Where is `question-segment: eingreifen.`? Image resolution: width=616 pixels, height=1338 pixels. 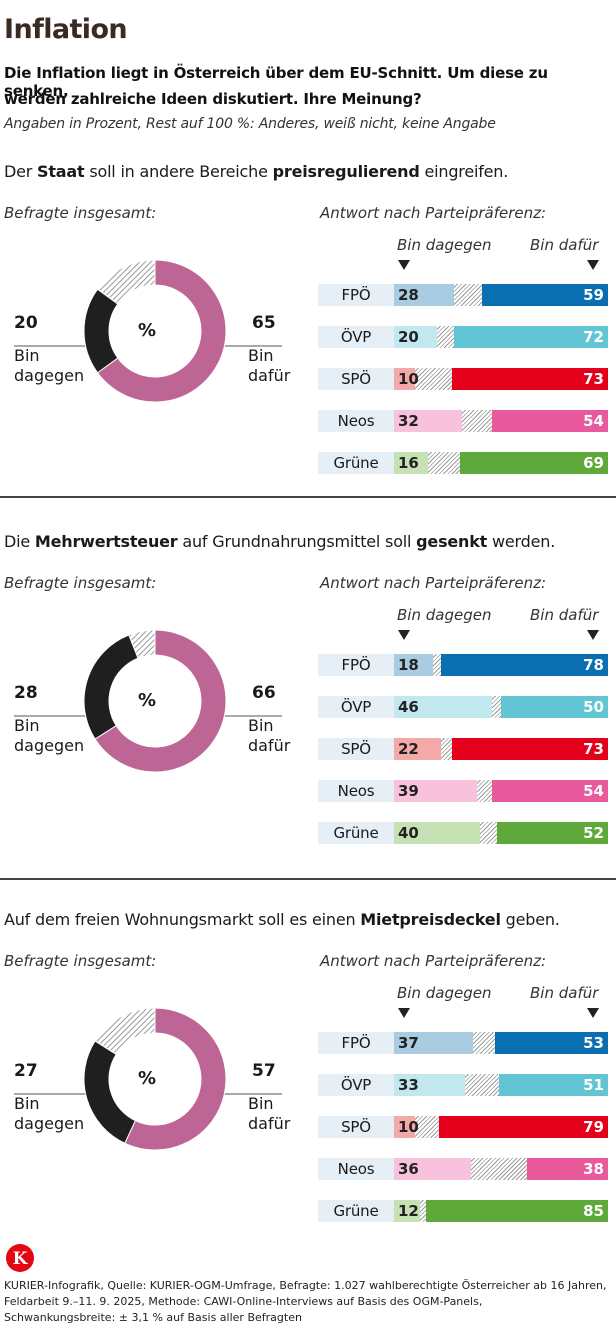
question-segment: eingreifen. is located at coordinates (464, 171).